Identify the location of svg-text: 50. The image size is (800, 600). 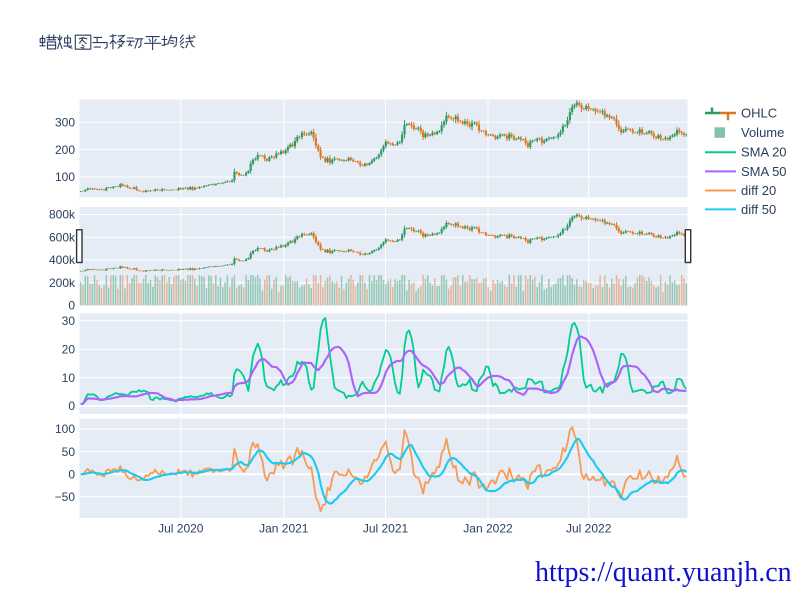
(69, 452).